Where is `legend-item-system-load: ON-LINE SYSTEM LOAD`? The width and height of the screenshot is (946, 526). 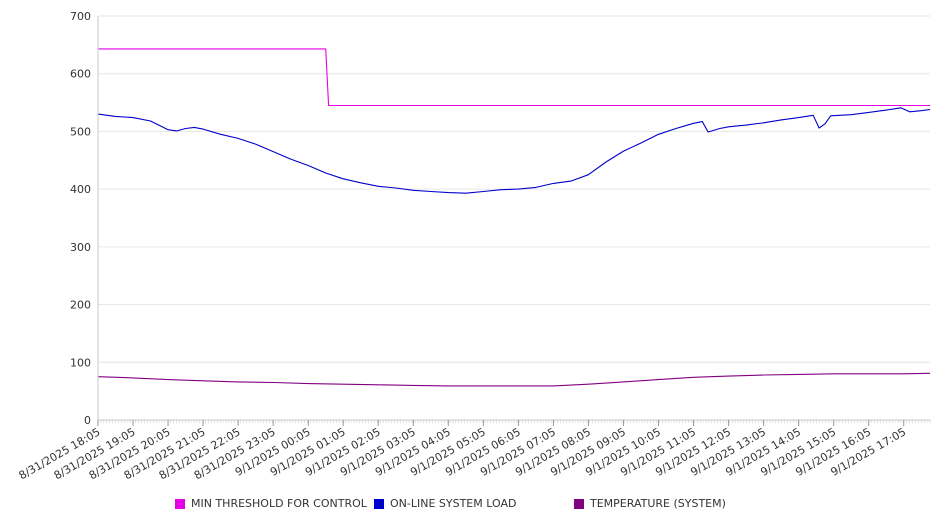
legend-item-system-load: ON-LINE SYSTEM LOAD is located at coordinates (445, 503).